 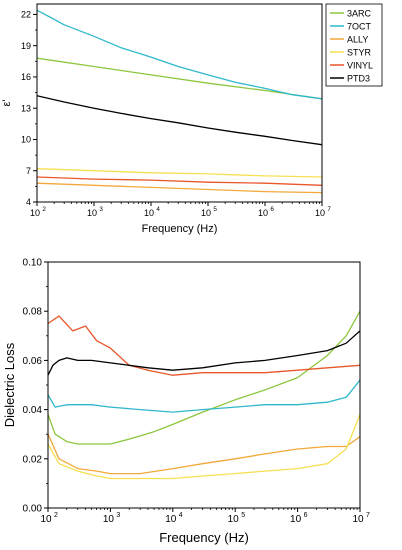 I want to click on bottom-x-tick-exponent: 5, so click(x=243, y=515).